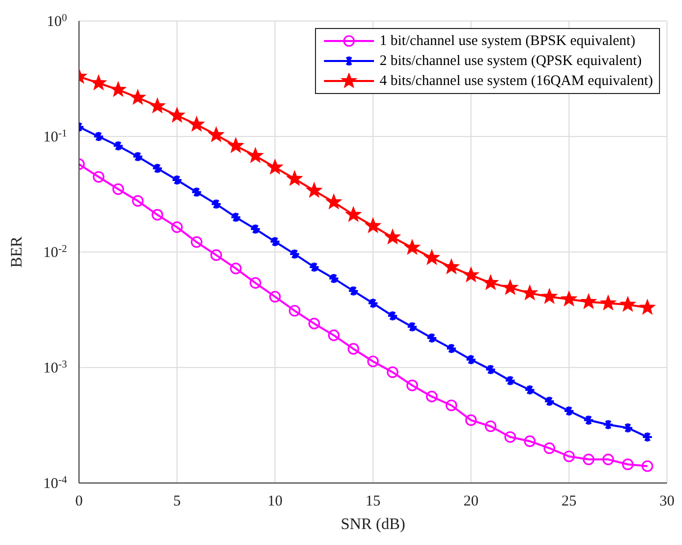 This screenshot has height=545, width=682. I want to click on x-tick-label: 5, so click(177, 502).